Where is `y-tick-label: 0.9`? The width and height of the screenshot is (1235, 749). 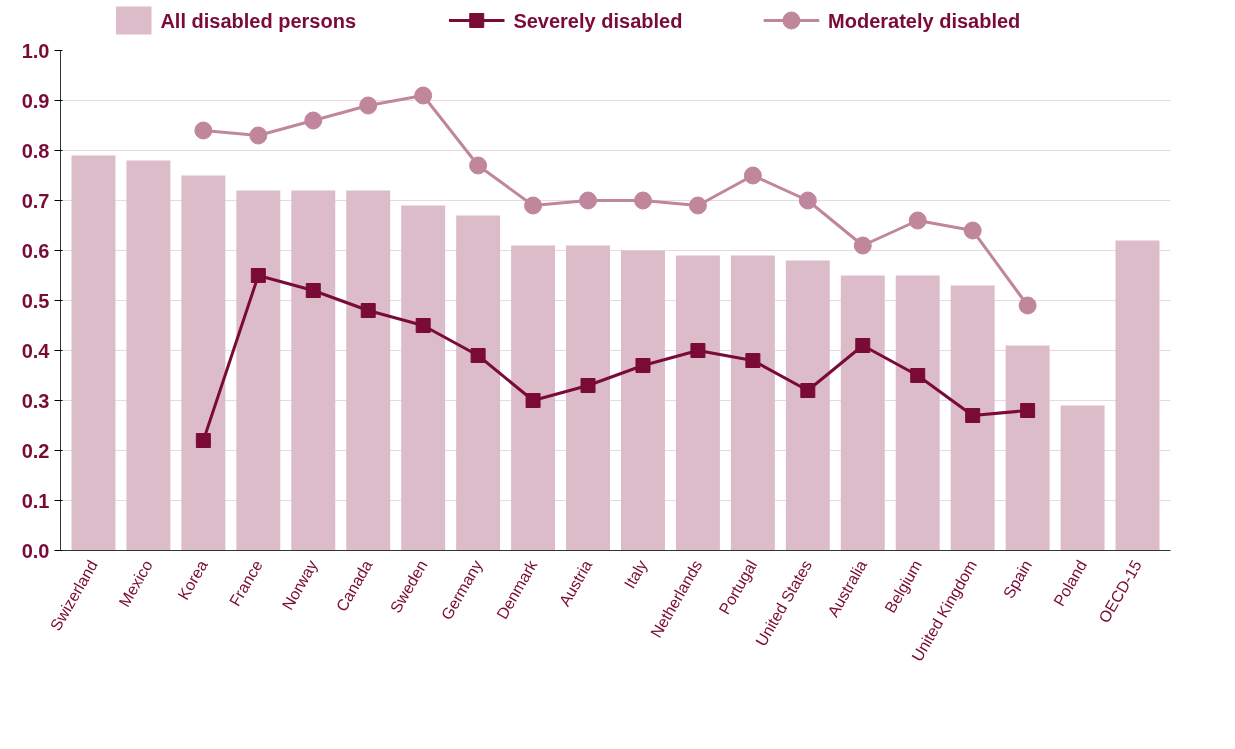
y-tick-label: 0.9 is located at coordinates (35, 100).